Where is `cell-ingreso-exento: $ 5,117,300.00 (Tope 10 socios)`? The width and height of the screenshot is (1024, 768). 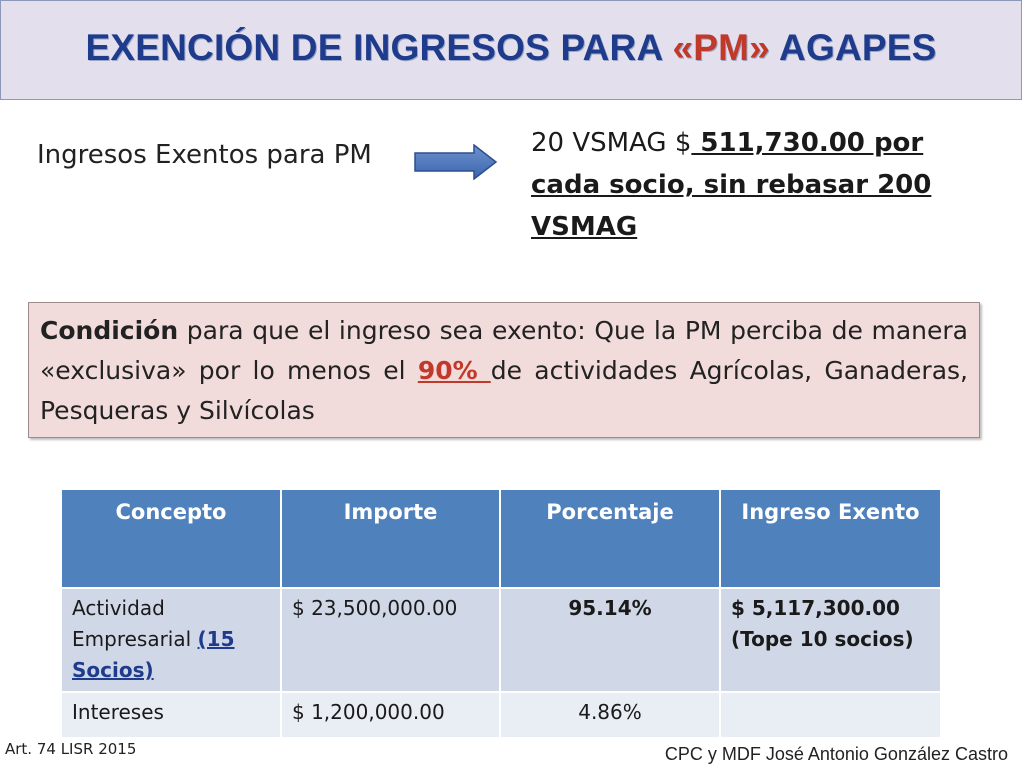 cell-ingreso-exento: $ 5,117,300.00 (Tope 10 socios) is located at coordinates (830, 640).